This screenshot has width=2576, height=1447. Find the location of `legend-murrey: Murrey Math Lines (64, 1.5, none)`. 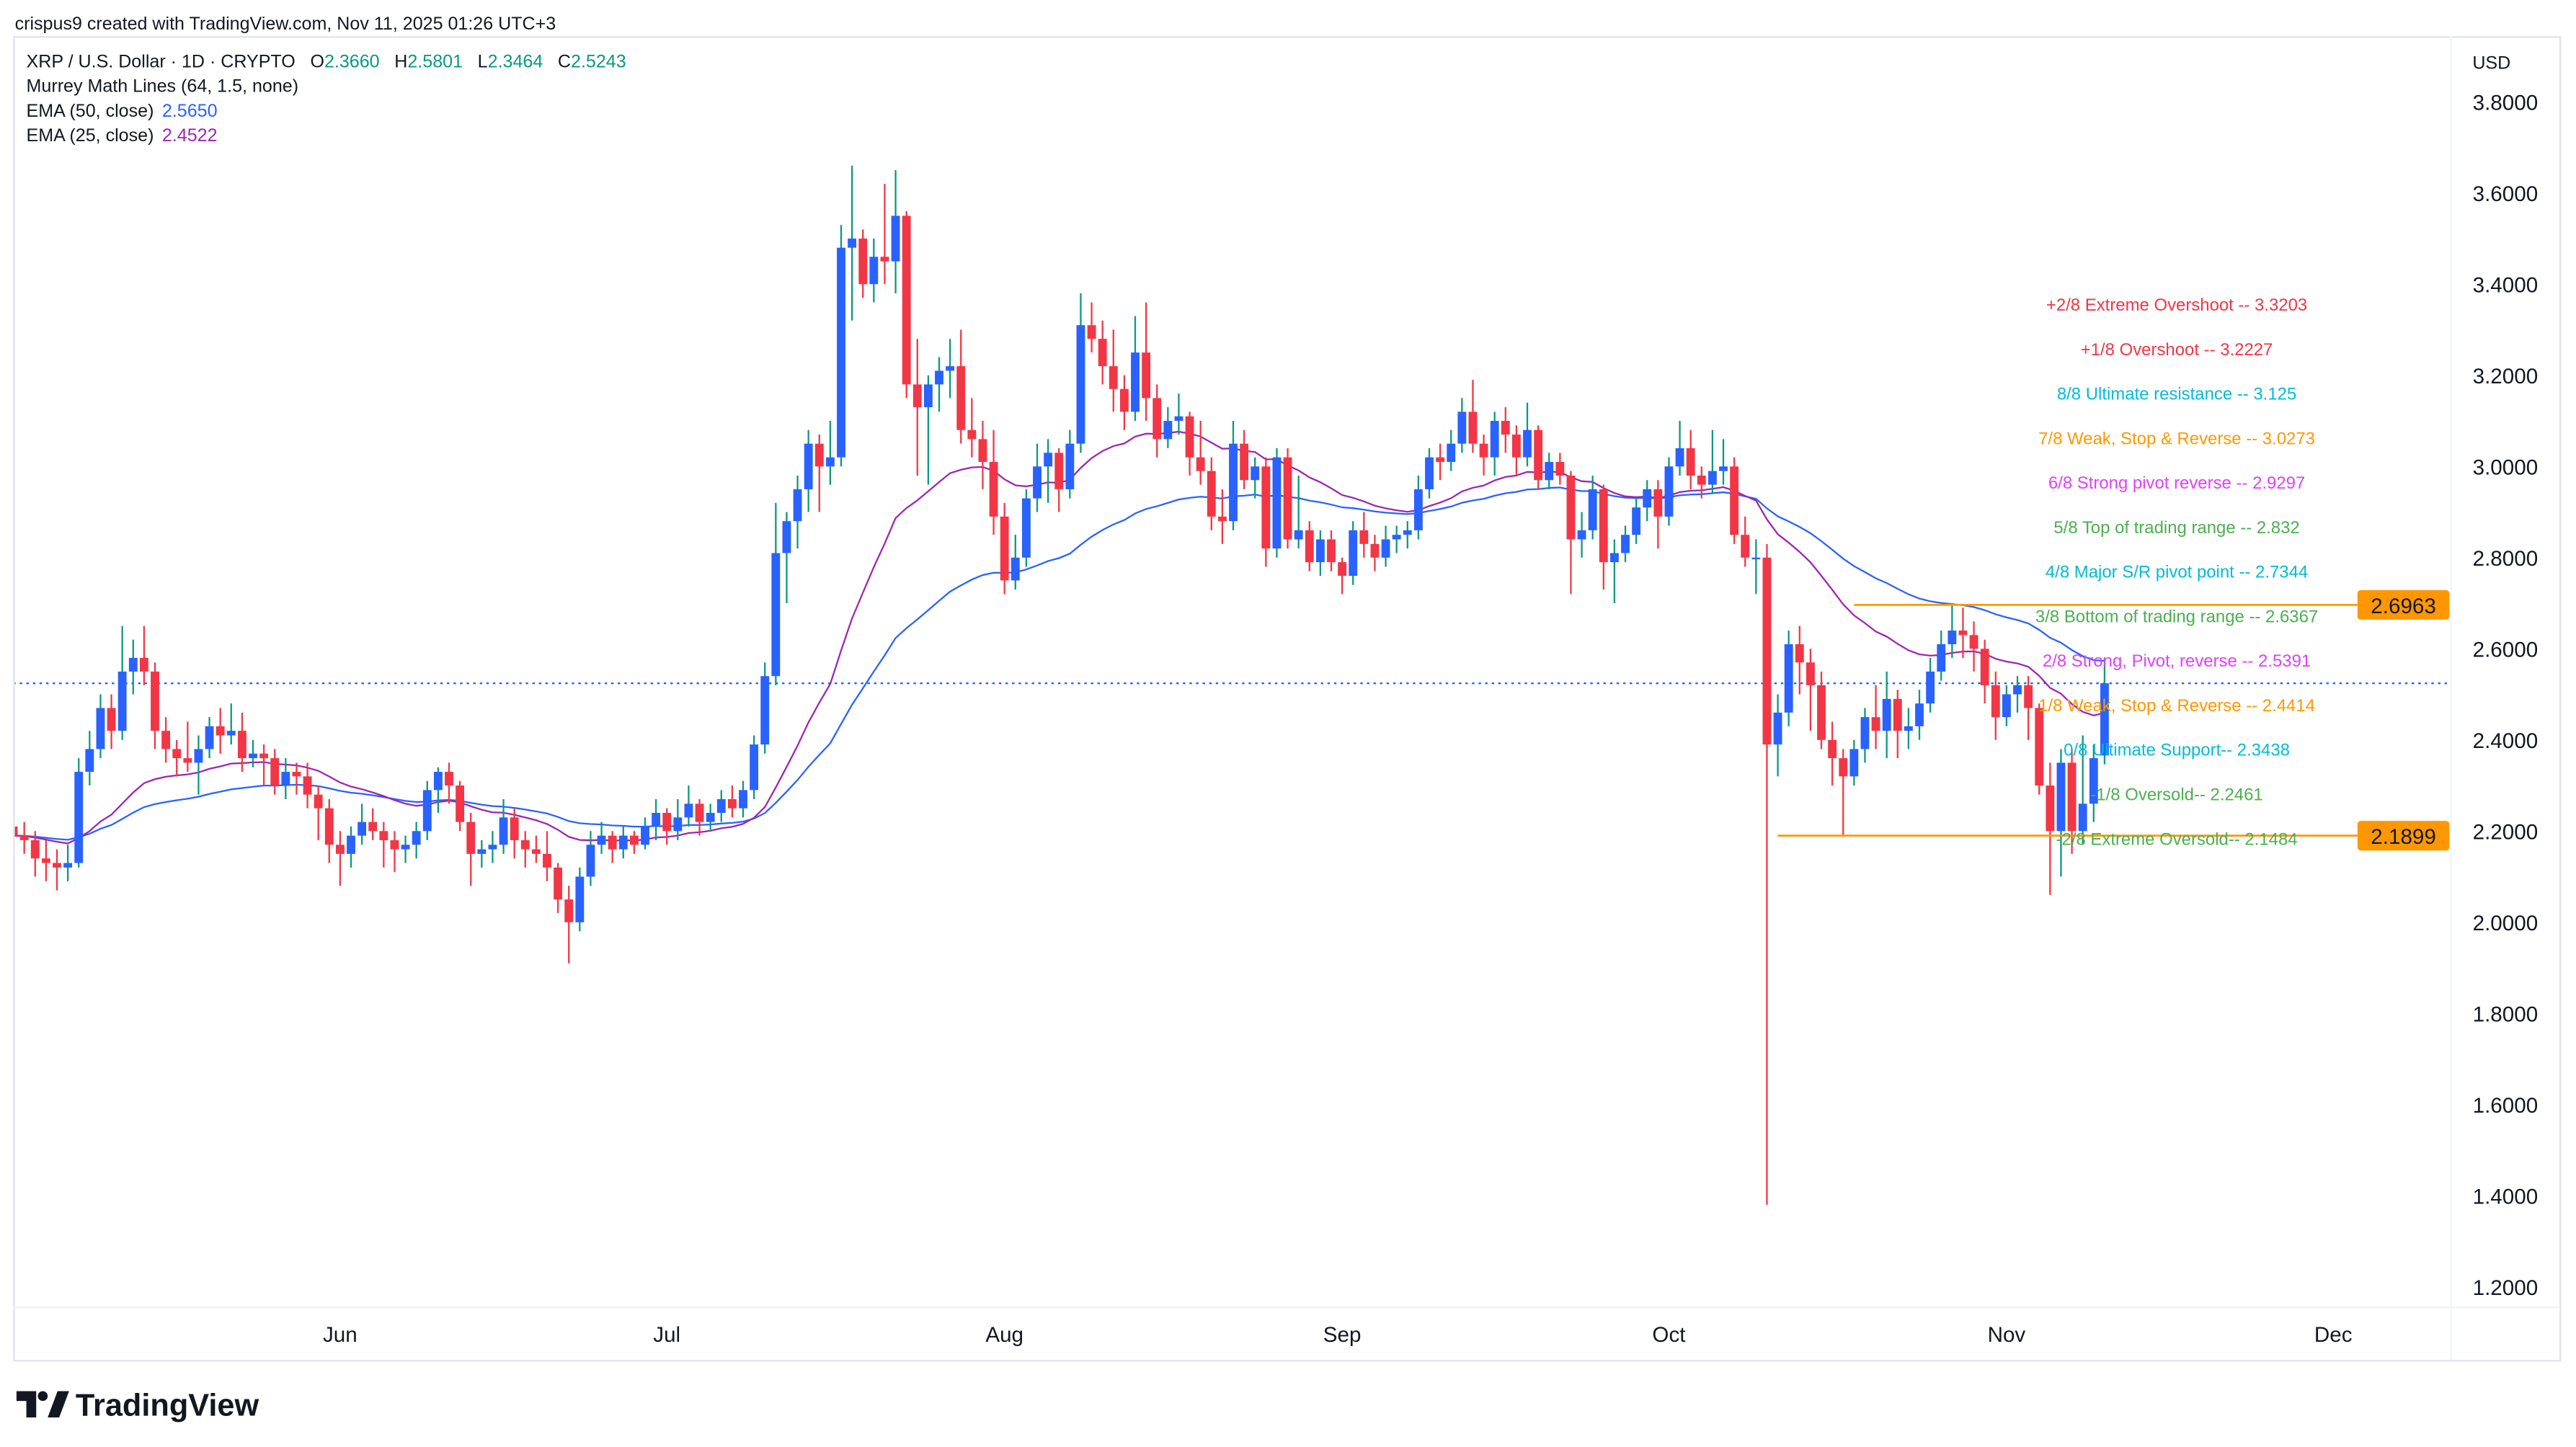

legend-murrey: Murrey Math Lines (64, 1.5, none) is located at coordinates (163, 87).